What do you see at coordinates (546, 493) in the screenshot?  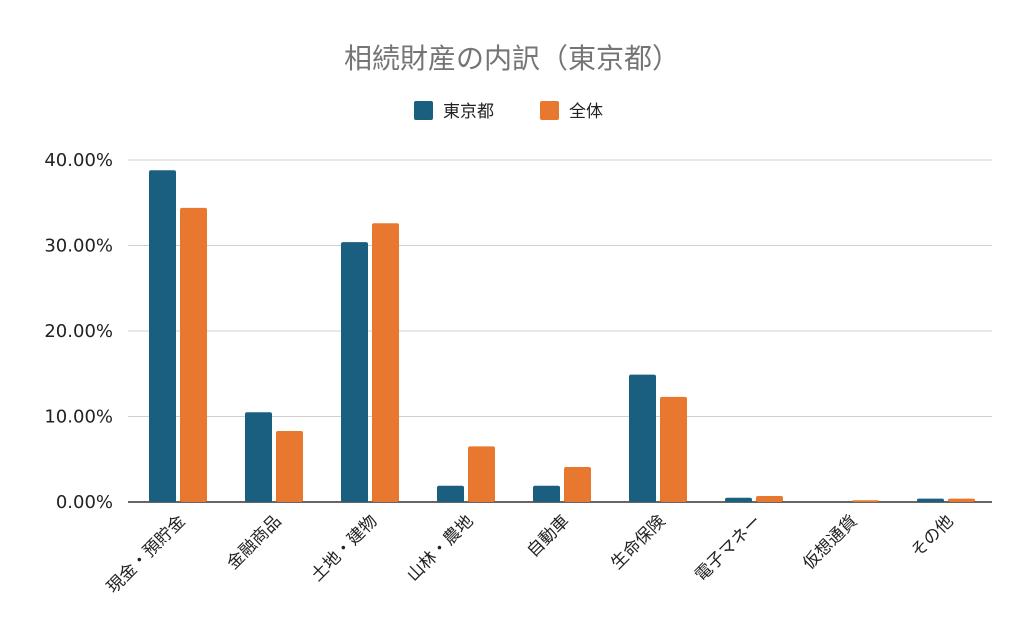 I see `bar-東京都-自動車` at bounding box center [546, 493].